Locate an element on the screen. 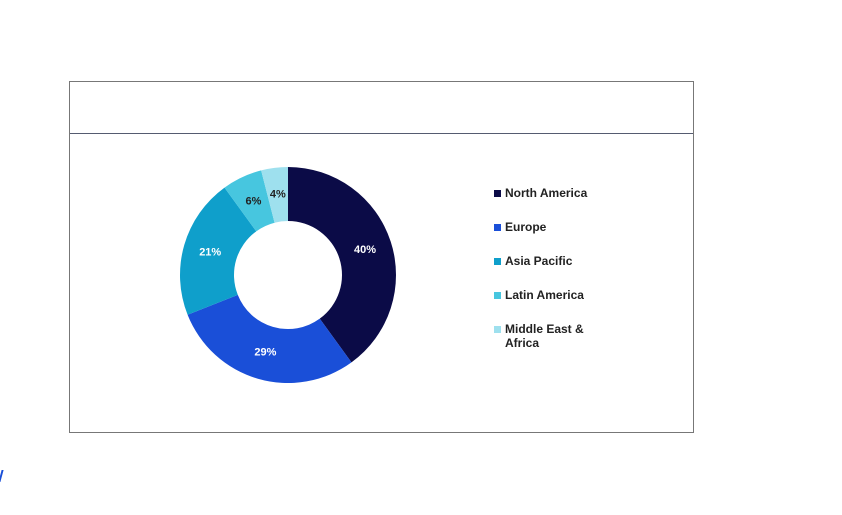  legend-label: North America is located at coordinates (546, 193).